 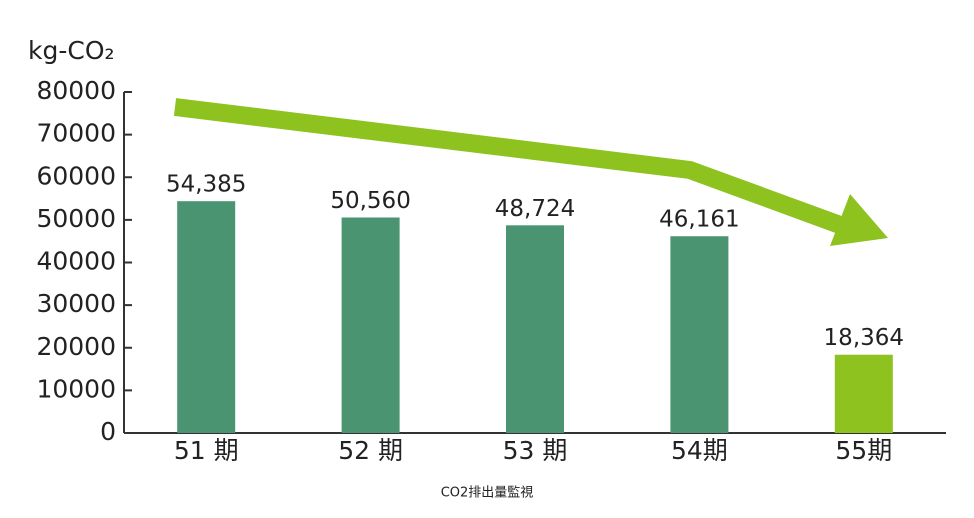 I want to click on y-tick-label: 40000, so click(x=76, y=261).